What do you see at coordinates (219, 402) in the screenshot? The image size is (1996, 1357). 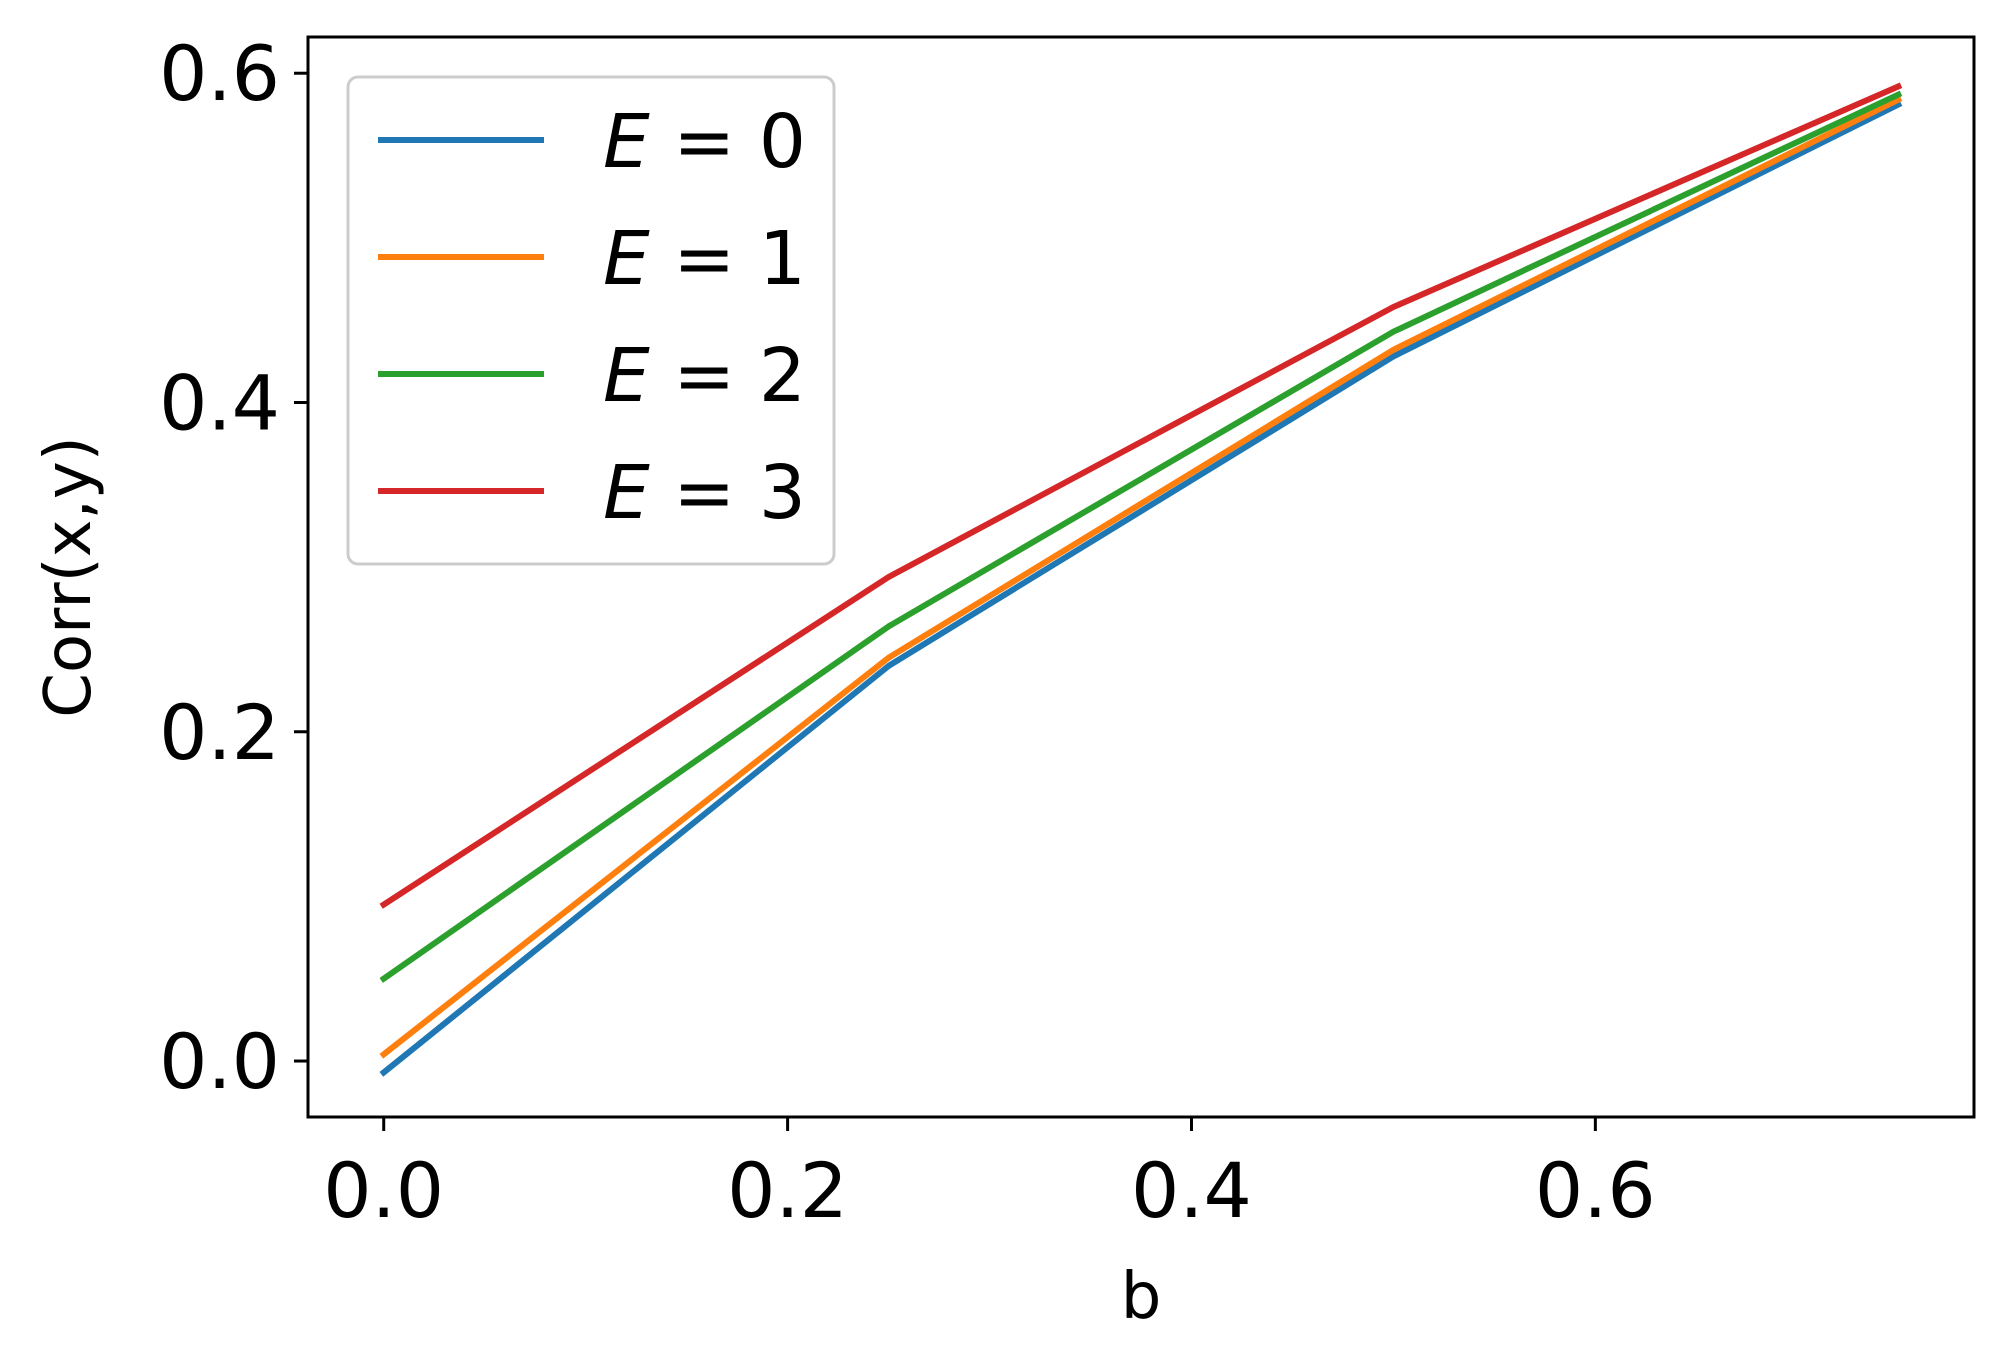 I see `y-tick-label: 0.4` at bounding box center [219, 402].